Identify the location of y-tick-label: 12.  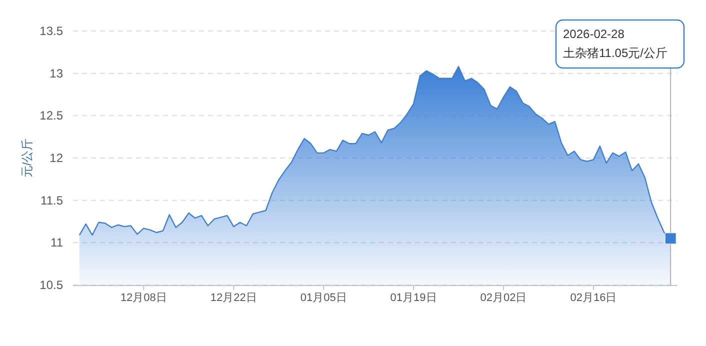
(57, 158).